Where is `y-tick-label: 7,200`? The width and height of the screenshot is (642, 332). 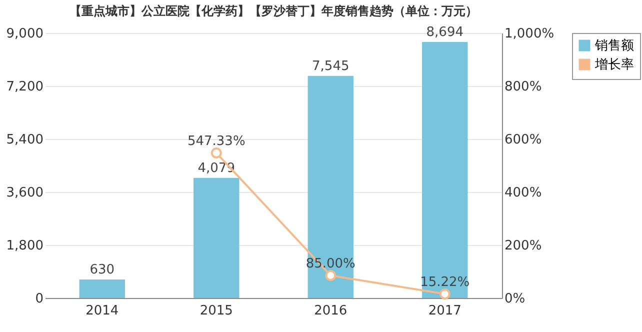
y-tick-label: 7,200 is located at coordinates (25, 87).